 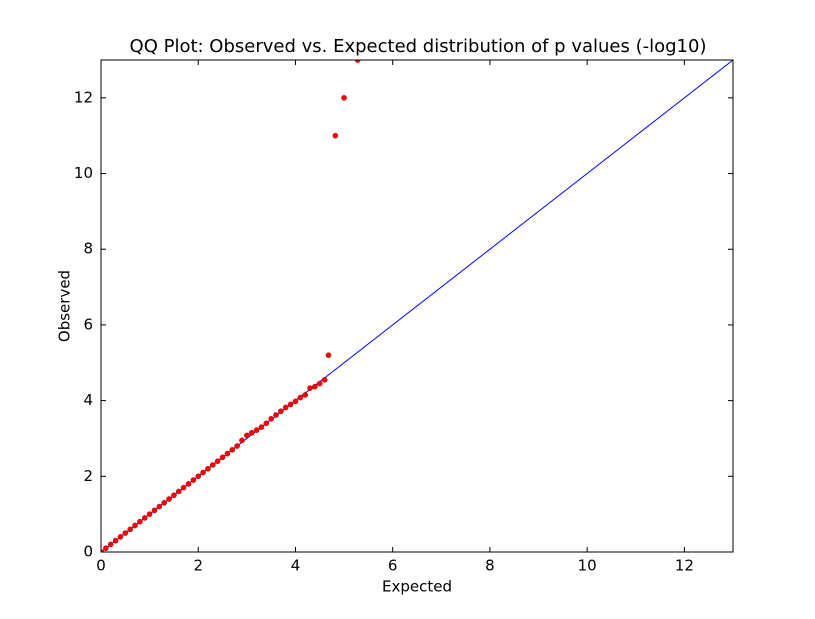 I want to click on x-axis-label: Expected, so click(x=417, y=587).